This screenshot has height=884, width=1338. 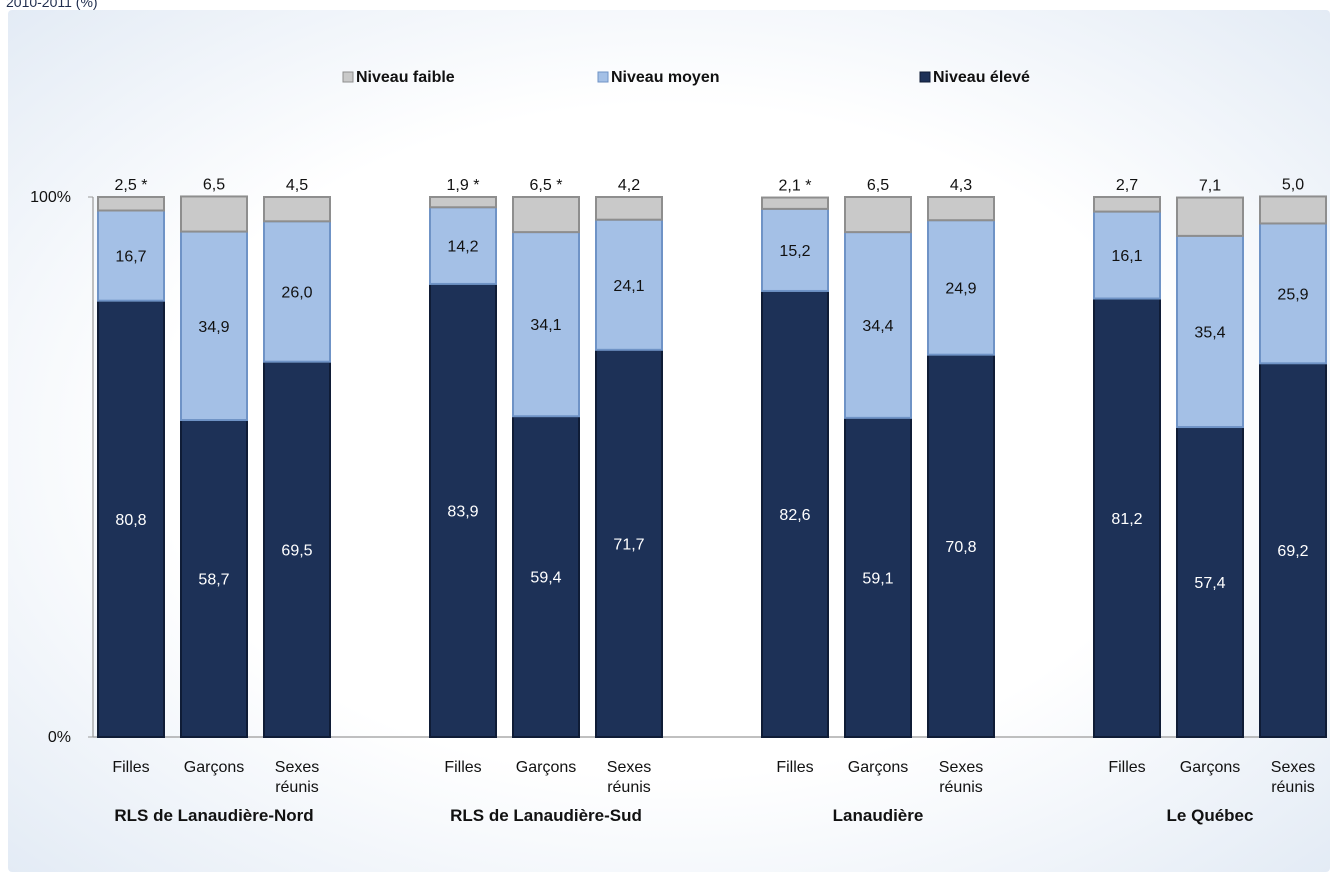 I want to click on data-label-faible: 4,5, so click(x=297, y=185).